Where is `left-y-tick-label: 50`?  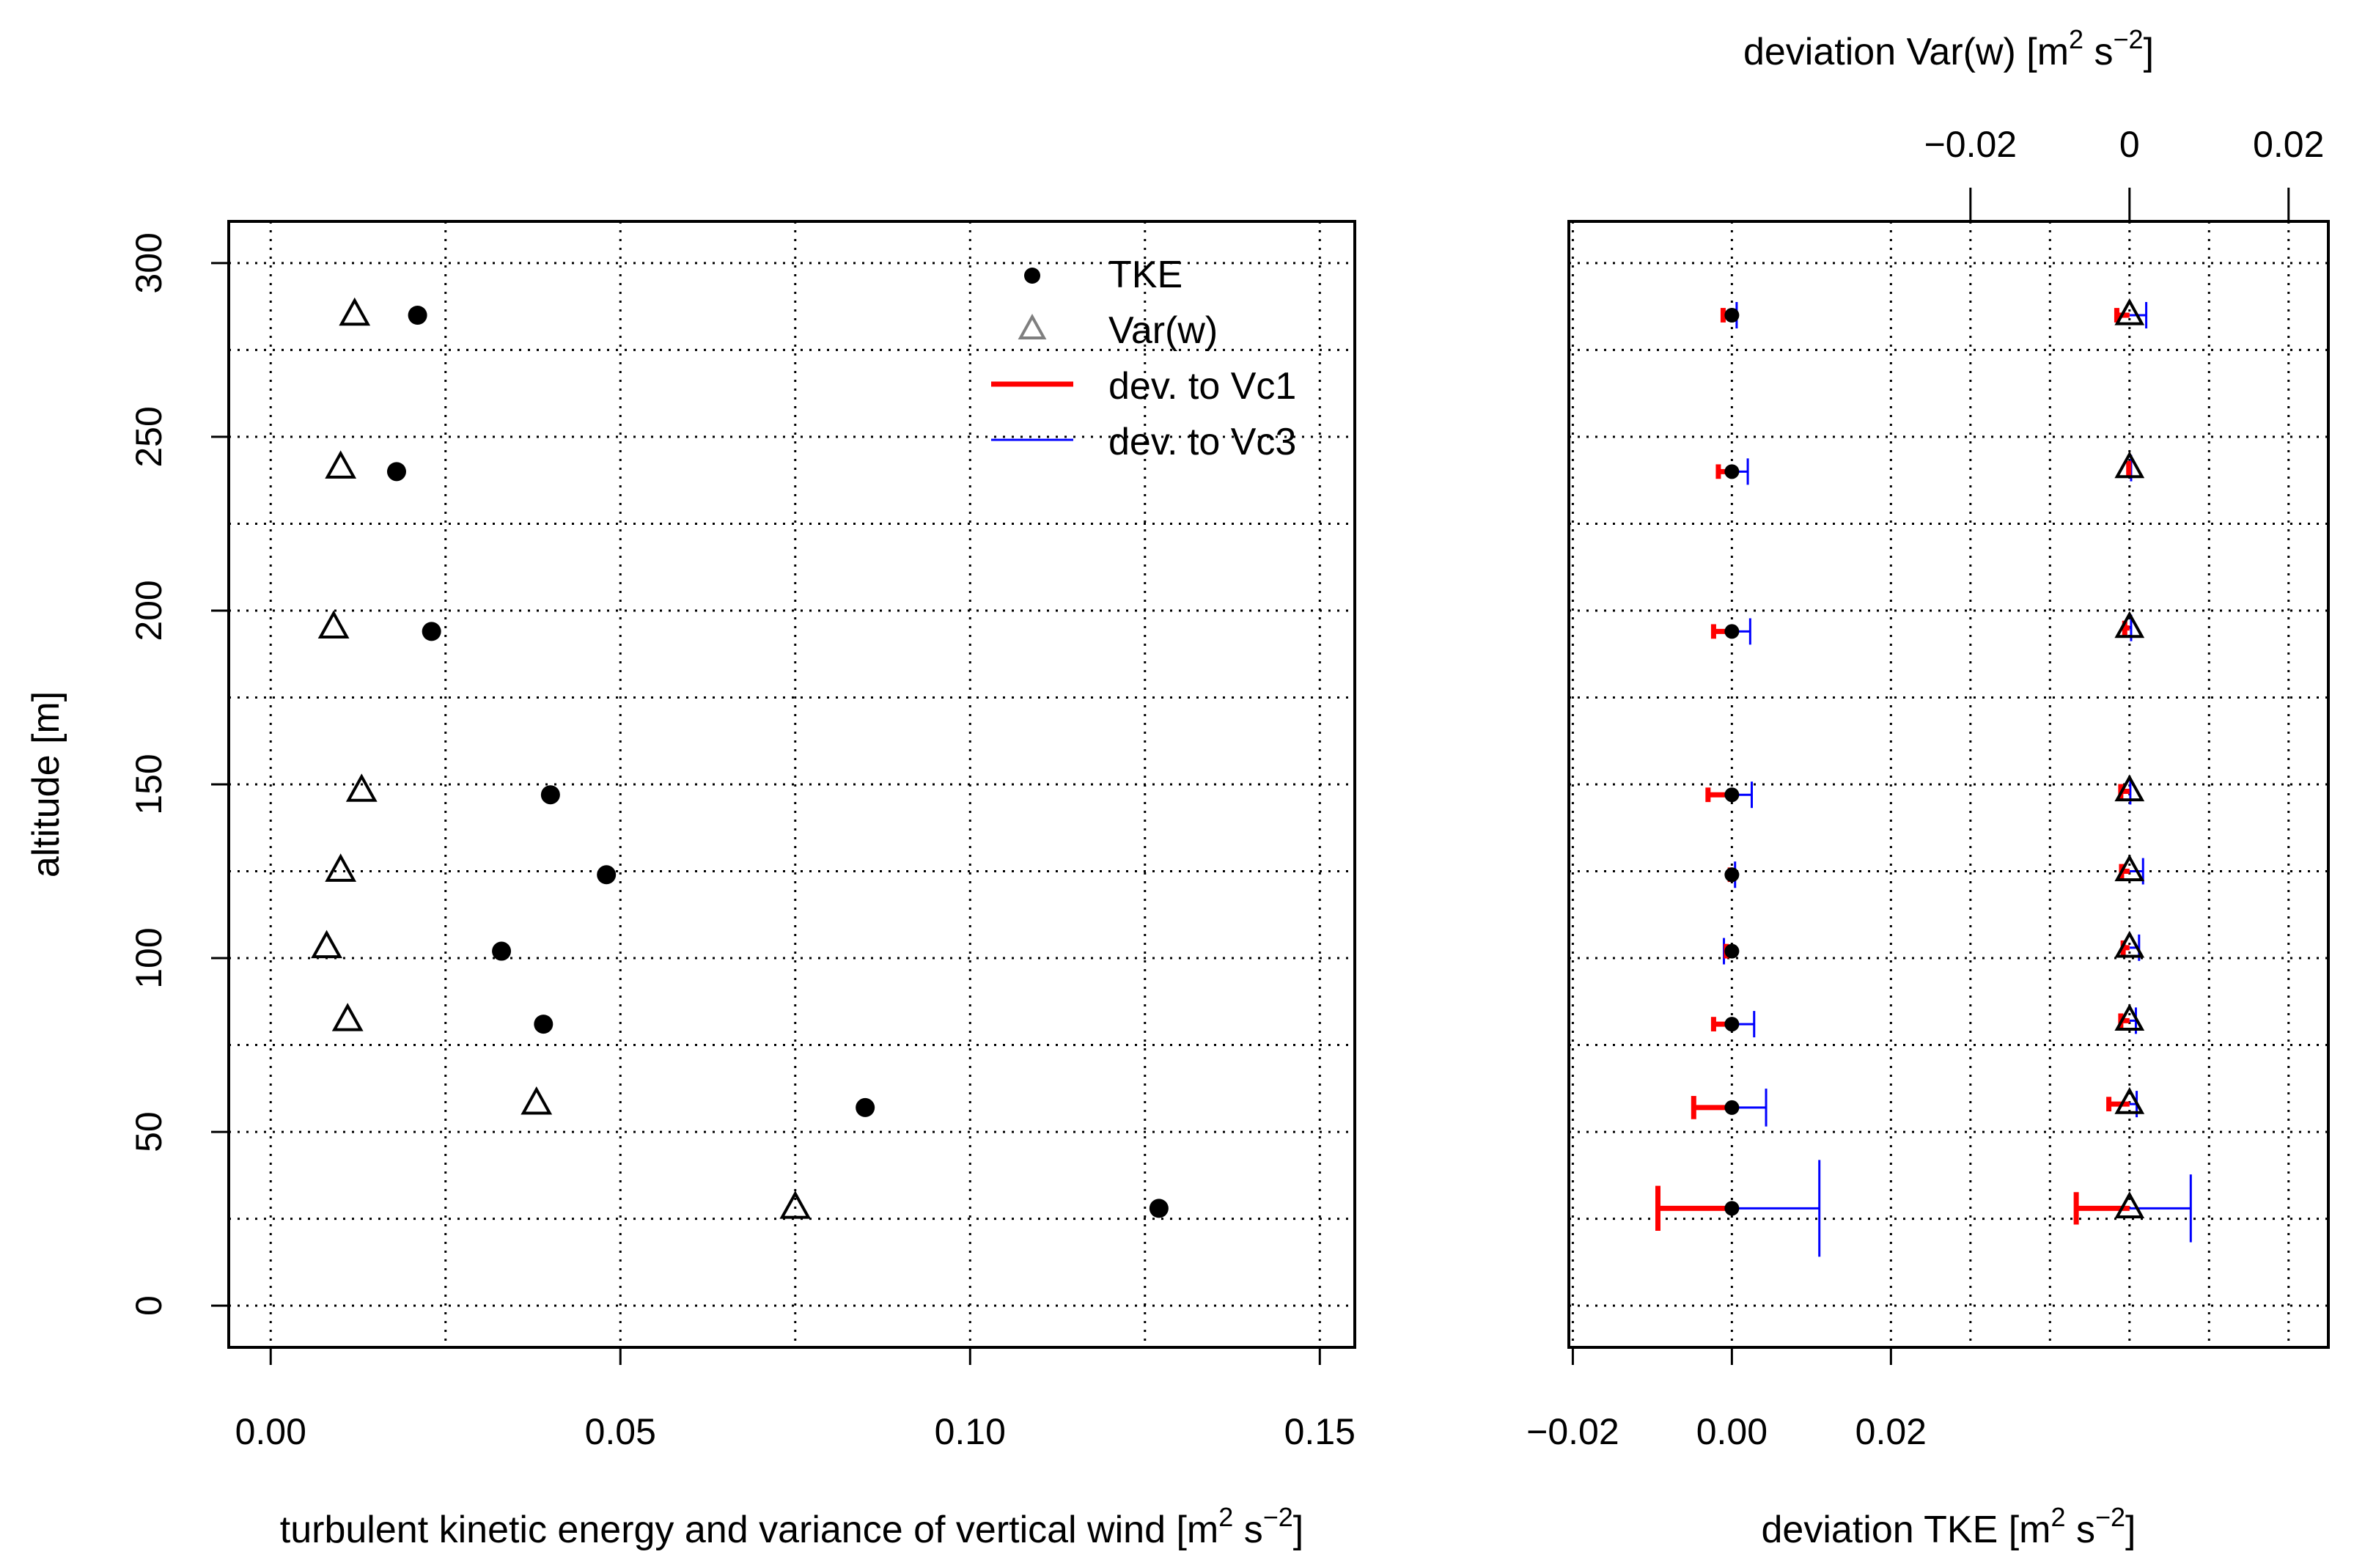 left-y-tick-label: 50 is located at coordinates (148, 1132).